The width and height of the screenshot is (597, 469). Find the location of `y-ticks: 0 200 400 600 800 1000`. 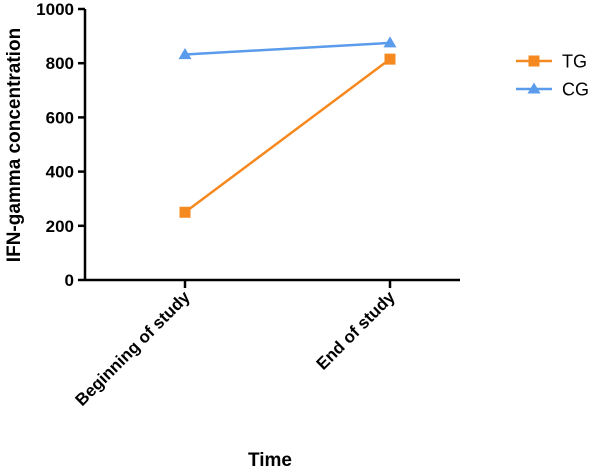

y-ticks: 0 200 400 600 800 1000 is located at coordinates (60, 145).